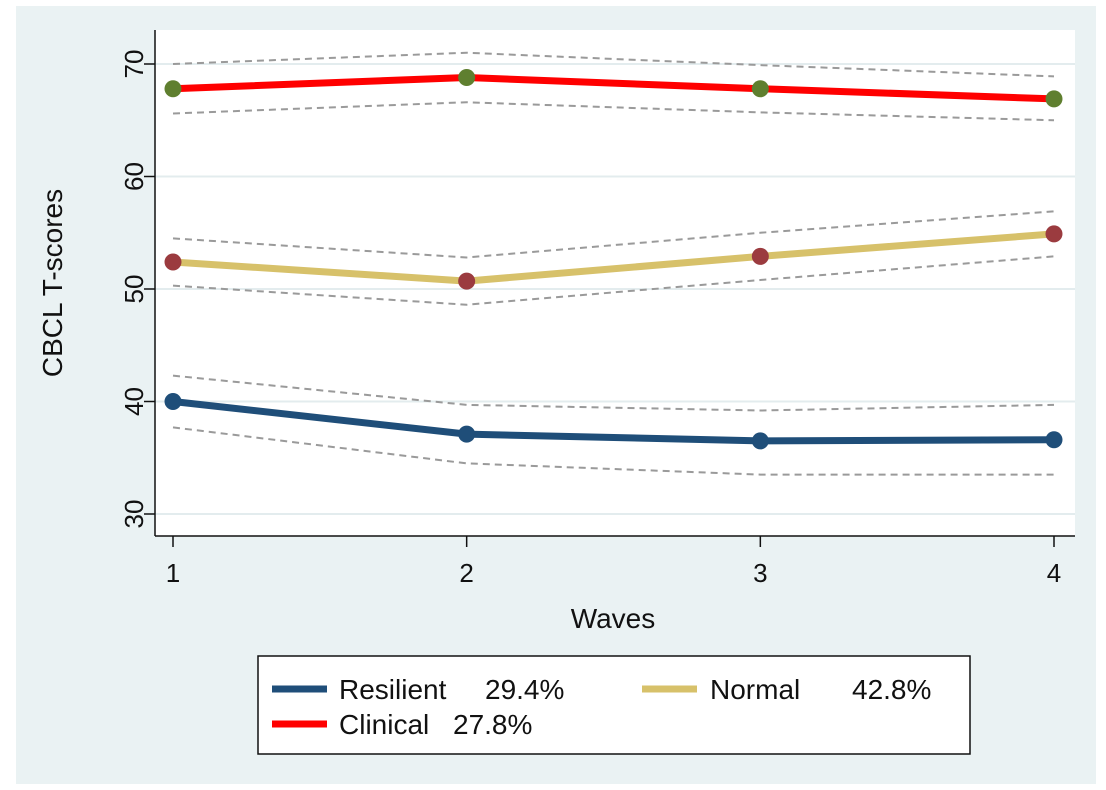  Describe the element at coordinates (891, 689) in the screenshot. I see `legend-share-normal: 42.8%` at that location.